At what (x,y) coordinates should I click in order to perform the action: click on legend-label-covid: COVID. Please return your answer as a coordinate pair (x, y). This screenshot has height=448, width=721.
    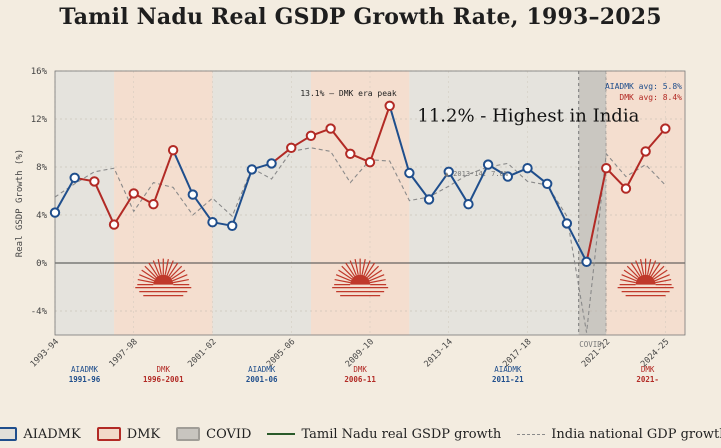
    Looking at the image, I should click on (229, 434).